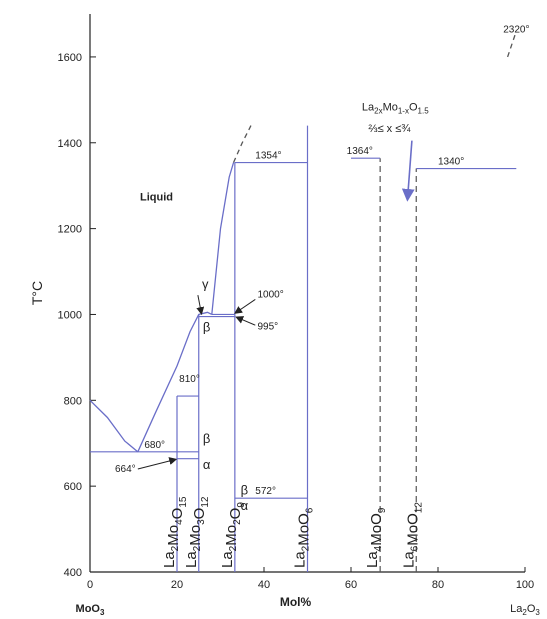  What do you see at coordinates (73, 487) in the screenshot?
I see `y-tick-label: 600` at bounding box center [73, 487].